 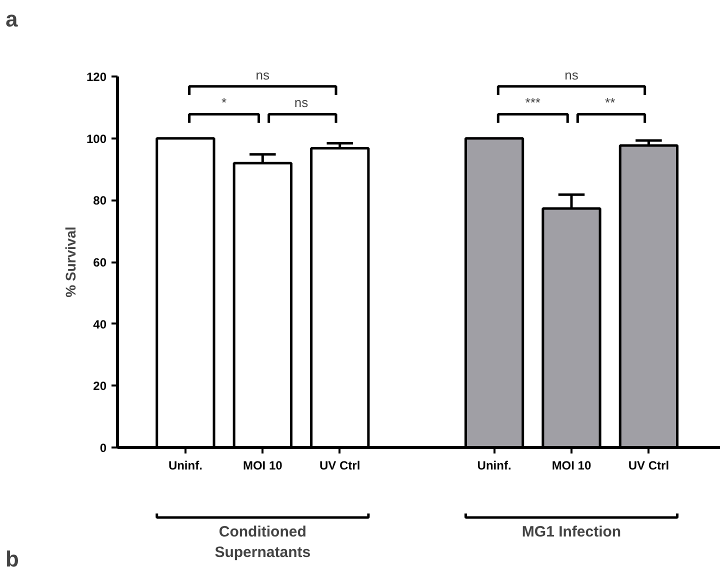 I want to click on text: Conditioned Supernatants, so click(x=262, y=542).